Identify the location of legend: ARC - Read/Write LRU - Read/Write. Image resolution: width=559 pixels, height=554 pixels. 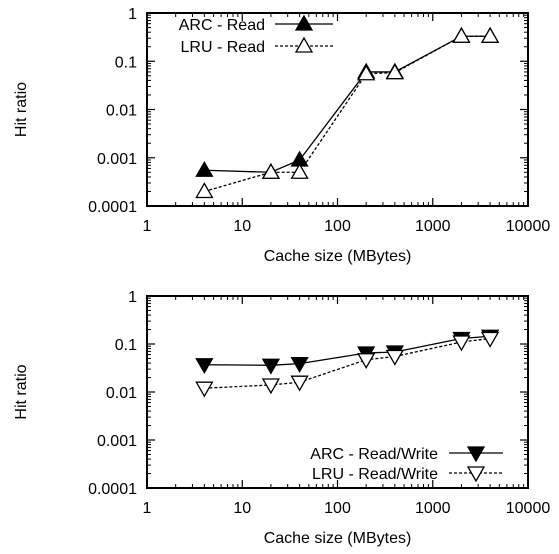
(406, 464).